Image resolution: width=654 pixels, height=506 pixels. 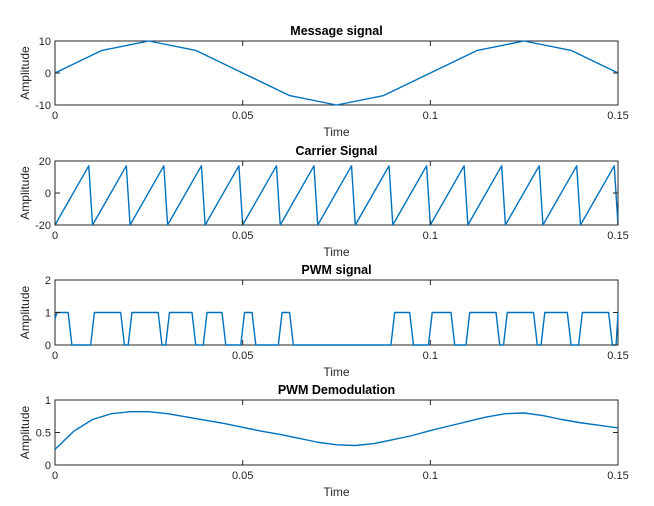 I want to click on y-tick-label: 0.5, so click(x=43, y=434).